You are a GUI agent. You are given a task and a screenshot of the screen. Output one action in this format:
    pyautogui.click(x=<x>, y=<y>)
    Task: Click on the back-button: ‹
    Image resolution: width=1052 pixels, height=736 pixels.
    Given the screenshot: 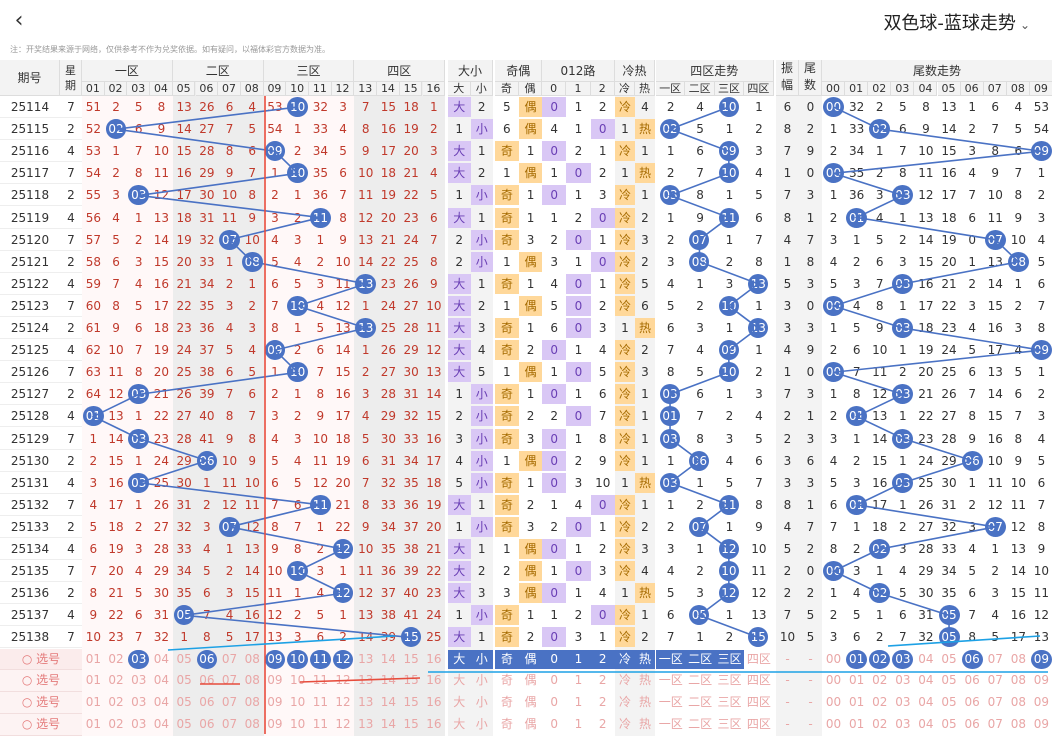 What is the action you would take?
    pyautogui.click(x=19, y=21)
    